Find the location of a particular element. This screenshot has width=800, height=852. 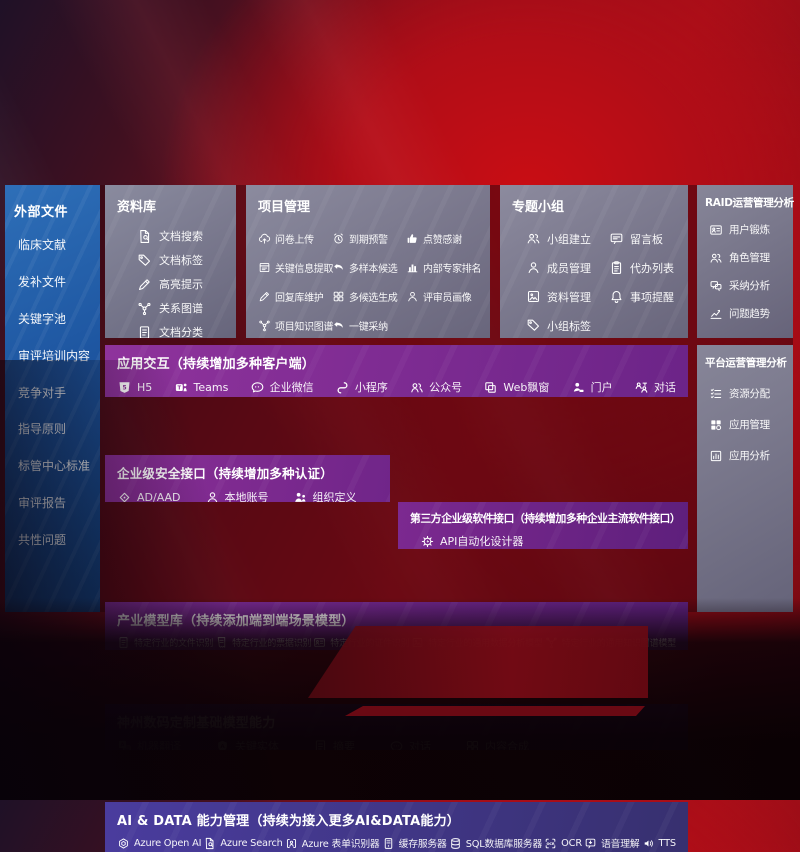

group-item-2: 事项提醒 is located at coordinates (643, 296).